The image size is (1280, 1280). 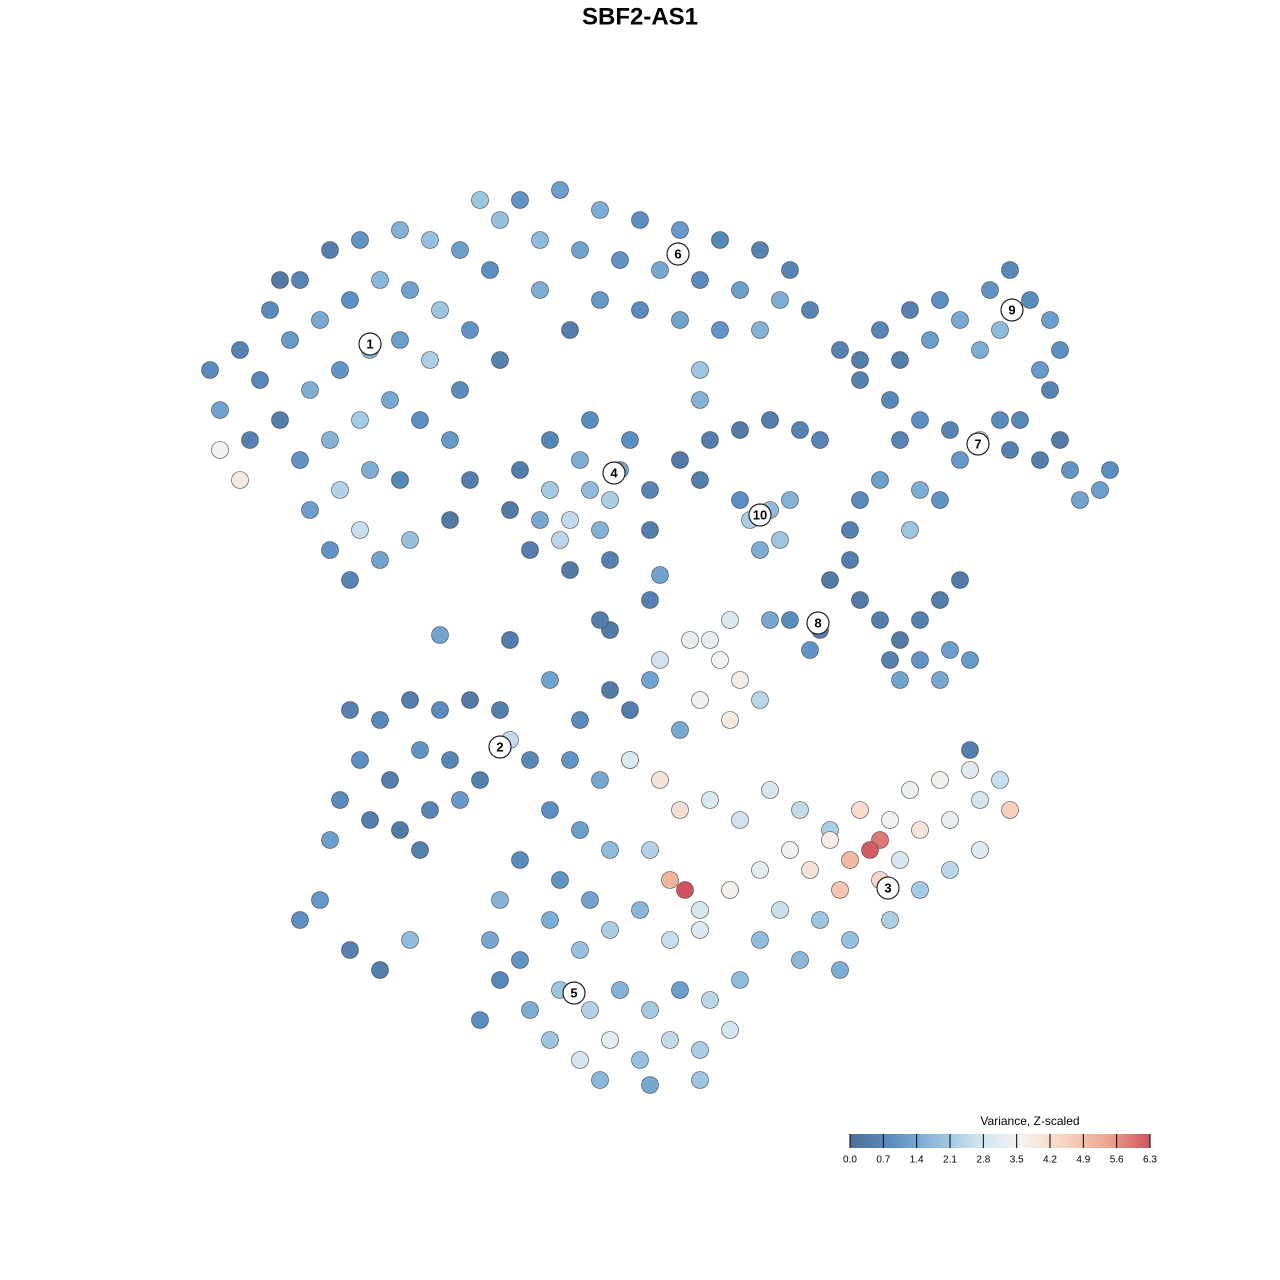 I want to click on cluster-label: 3, so click(x=887, y=887).